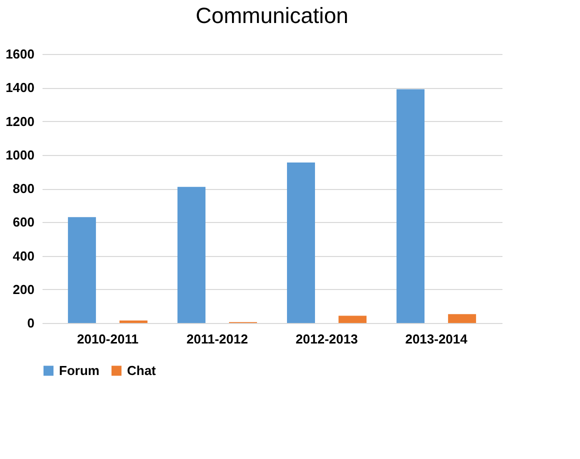  Describe the element at coordinates (20, 54) in the screenshot. I see `y-tick-label: 1600` at that location.